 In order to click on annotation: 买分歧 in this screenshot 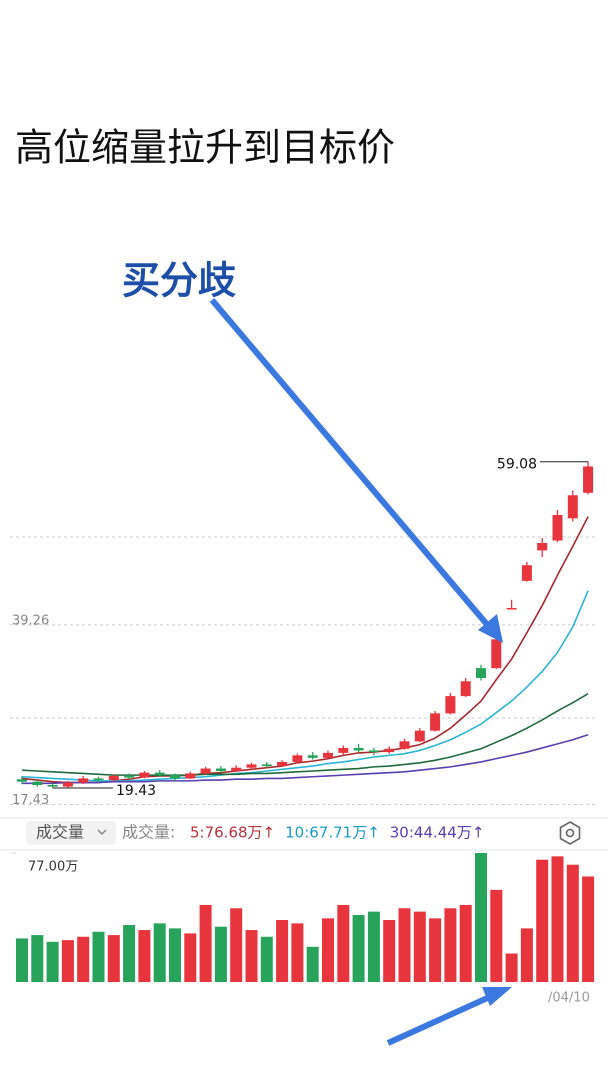, I will do `click(179, 281)`.